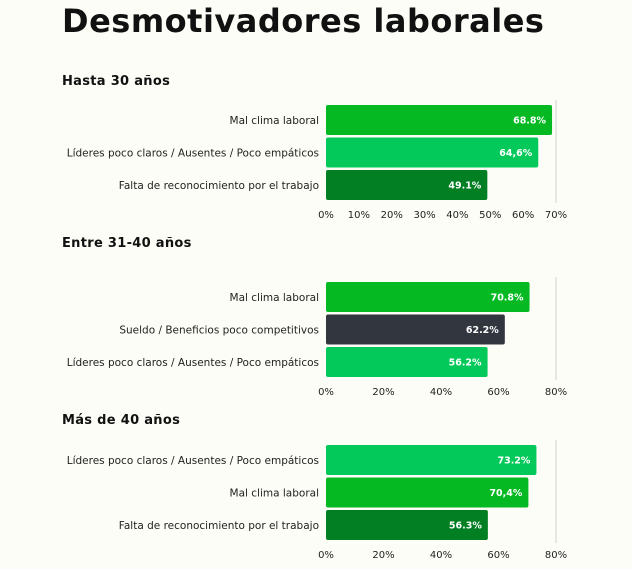 The height and width of the screenshot is (569, 632). I want to click on page-title: Desmotivadores laborales, so click(303, 21).